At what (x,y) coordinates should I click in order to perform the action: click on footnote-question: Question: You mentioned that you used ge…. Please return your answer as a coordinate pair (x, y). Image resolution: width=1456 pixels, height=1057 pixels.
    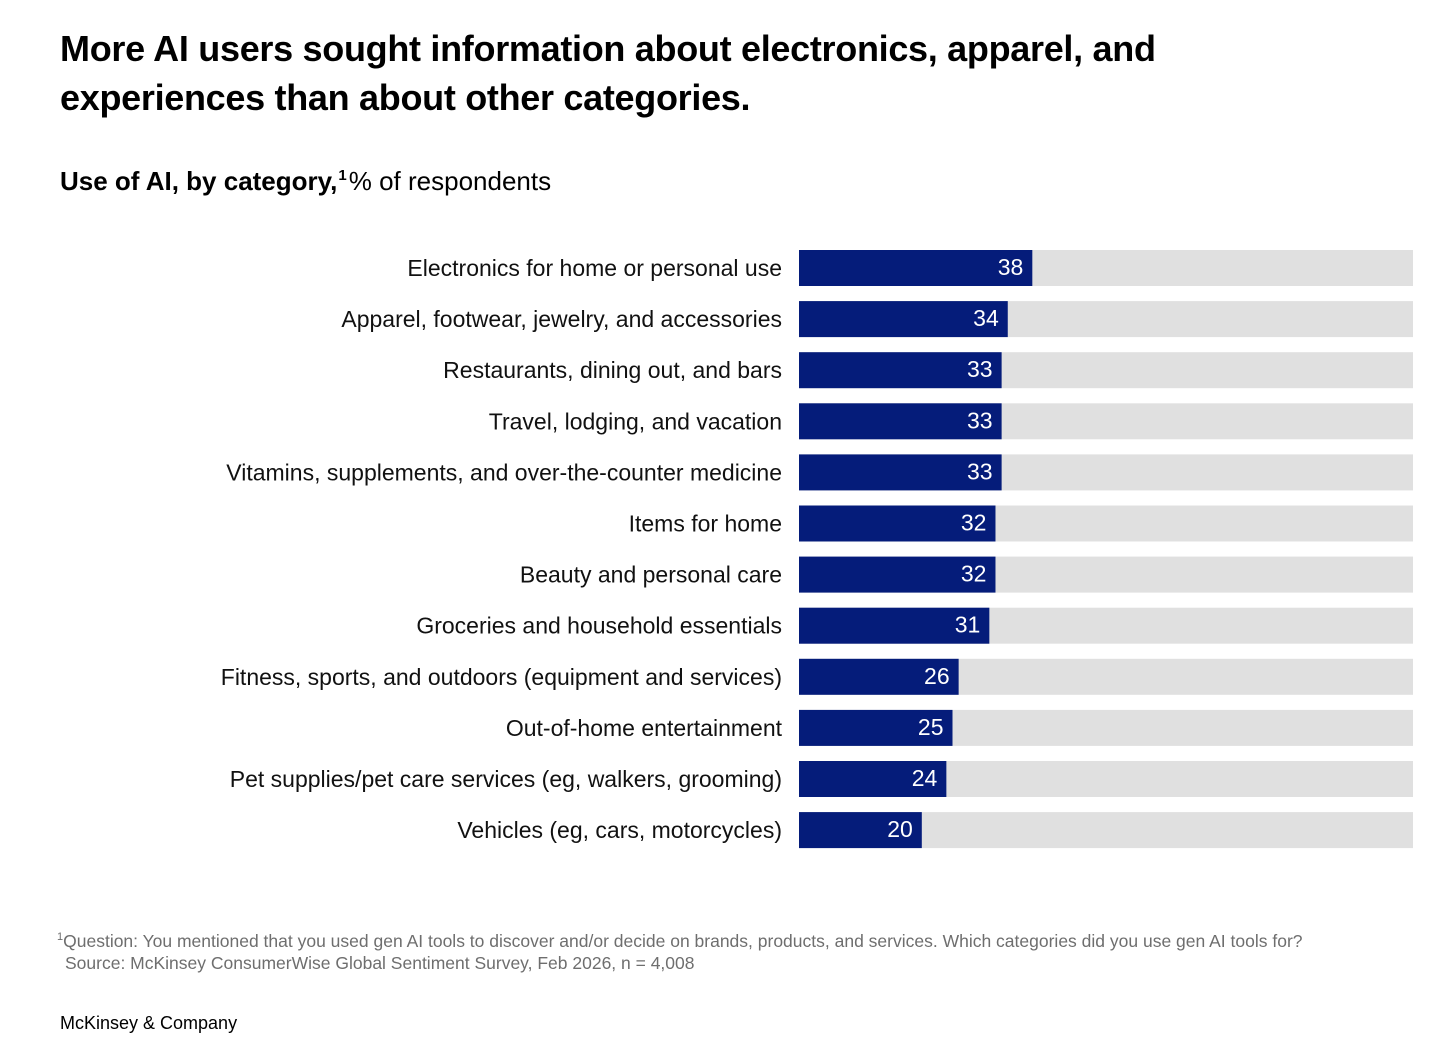
    Looking at the image, I should click on (683, 941).